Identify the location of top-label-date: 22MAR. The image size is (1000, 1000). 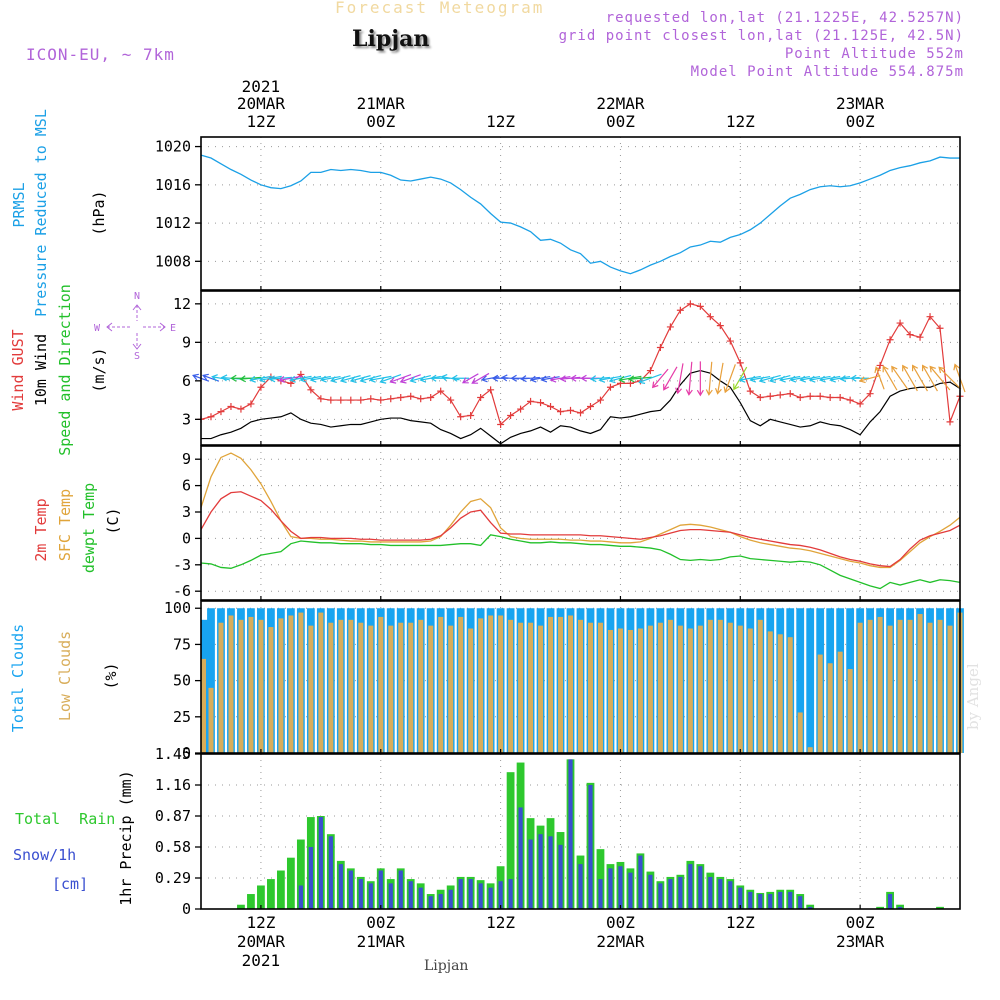
(620, 103).